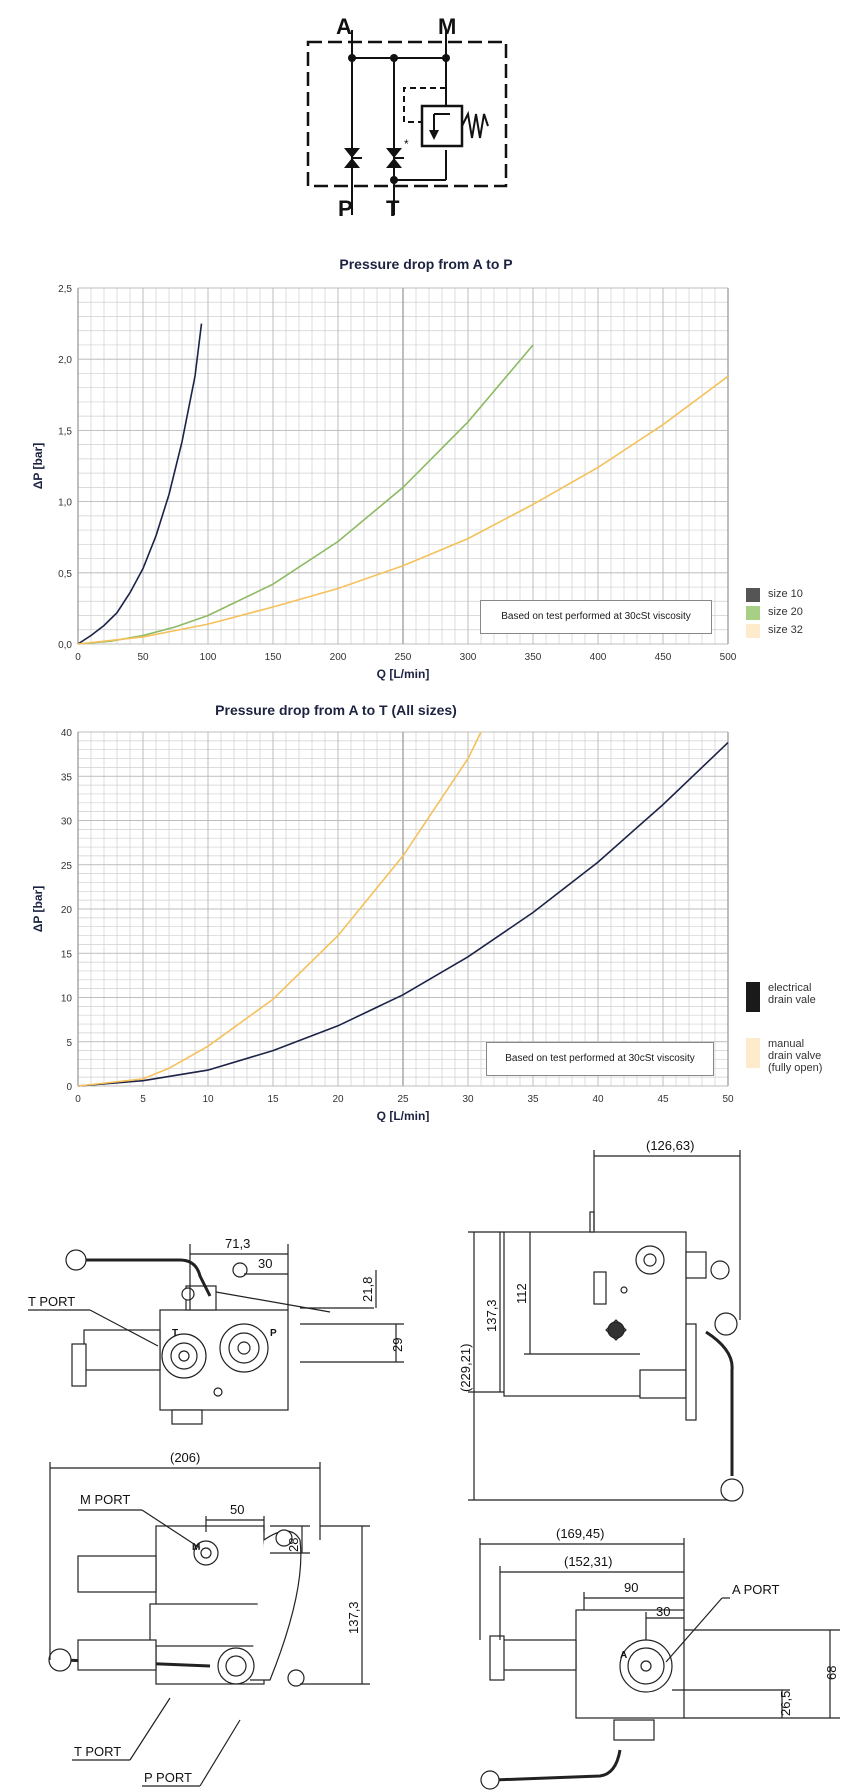  I want to click on y-tick-label: 40, so click(67, 733).